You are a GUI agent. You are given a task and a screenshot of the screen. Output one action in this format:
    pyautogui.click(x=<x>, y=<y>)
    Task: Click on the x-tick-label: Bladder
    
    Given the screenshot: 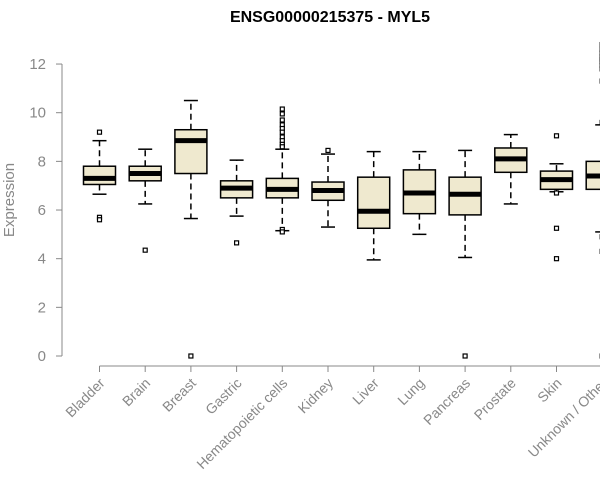 What is the action you would take?
    pyautogui.click(x=85, y=398)
    